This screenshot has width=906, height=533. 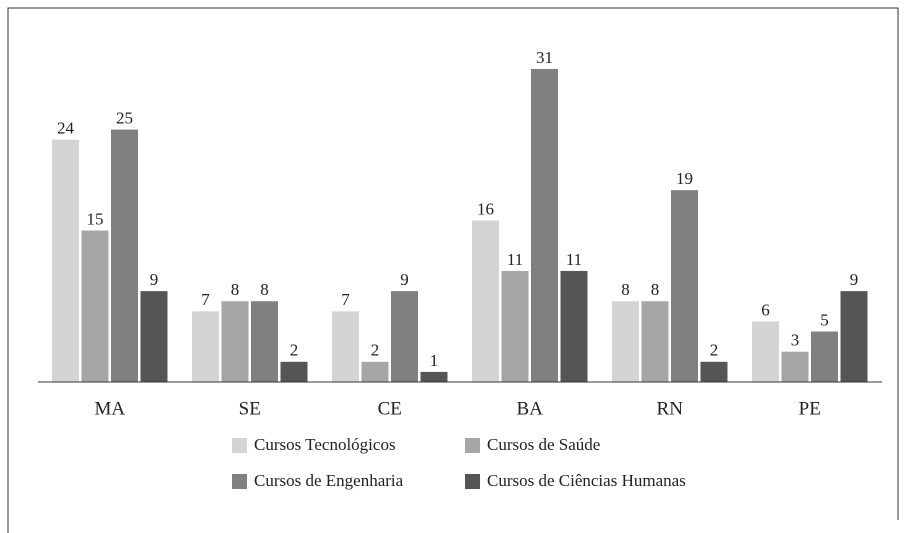 I want to click on value-label: 16, so click(x=485, y=208).